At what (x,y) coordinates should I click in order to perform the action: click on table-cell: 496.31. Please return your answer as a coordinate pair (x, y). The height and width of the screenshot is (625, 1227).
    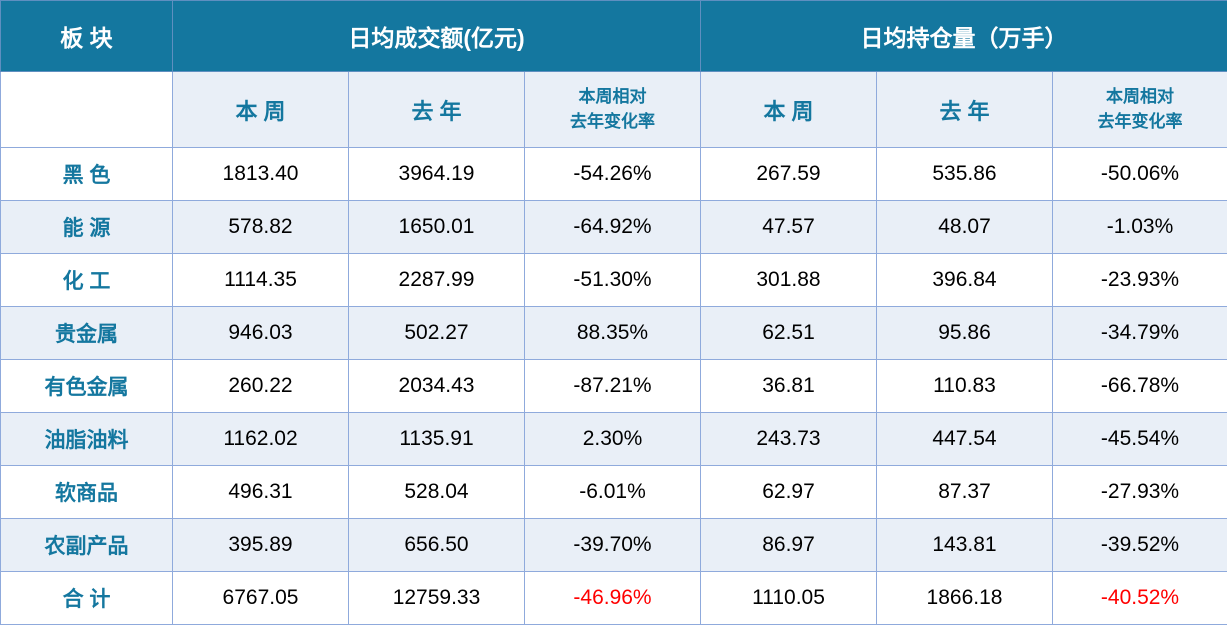
    Looking at the image, I should click on (260, 492).